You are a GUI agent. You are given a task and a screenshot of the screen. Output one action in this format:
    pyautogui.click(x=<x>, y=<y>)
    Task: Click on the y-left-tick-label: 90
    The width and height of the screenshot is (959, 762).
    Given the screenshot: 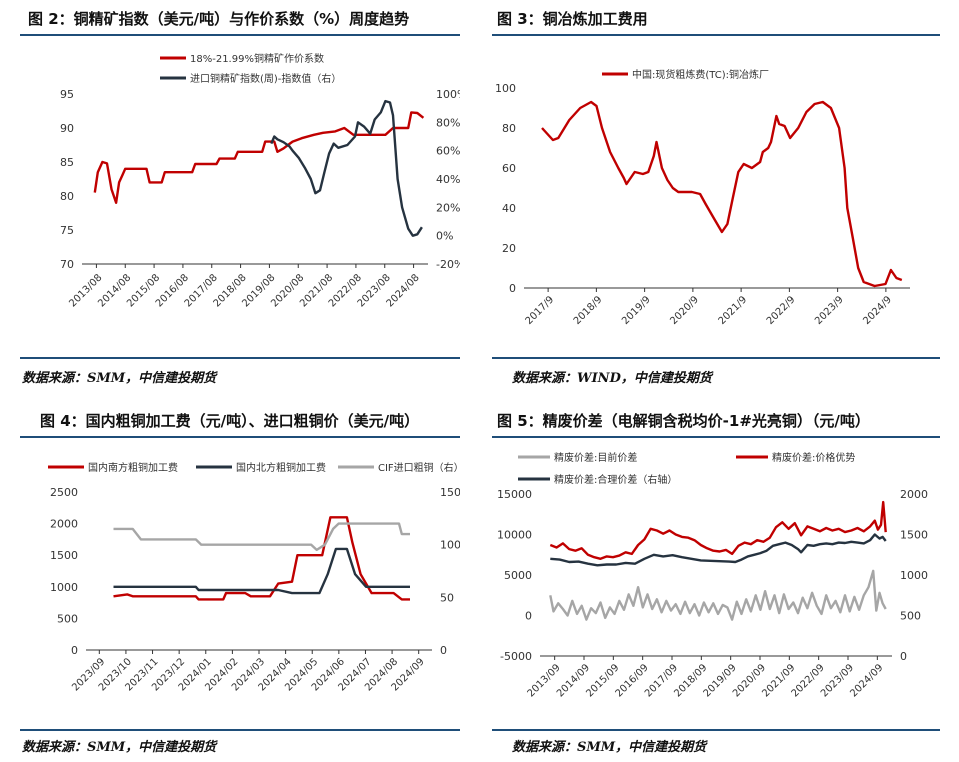 What is the action you would take?
    pyautogui.click(x=67, y=128)
    